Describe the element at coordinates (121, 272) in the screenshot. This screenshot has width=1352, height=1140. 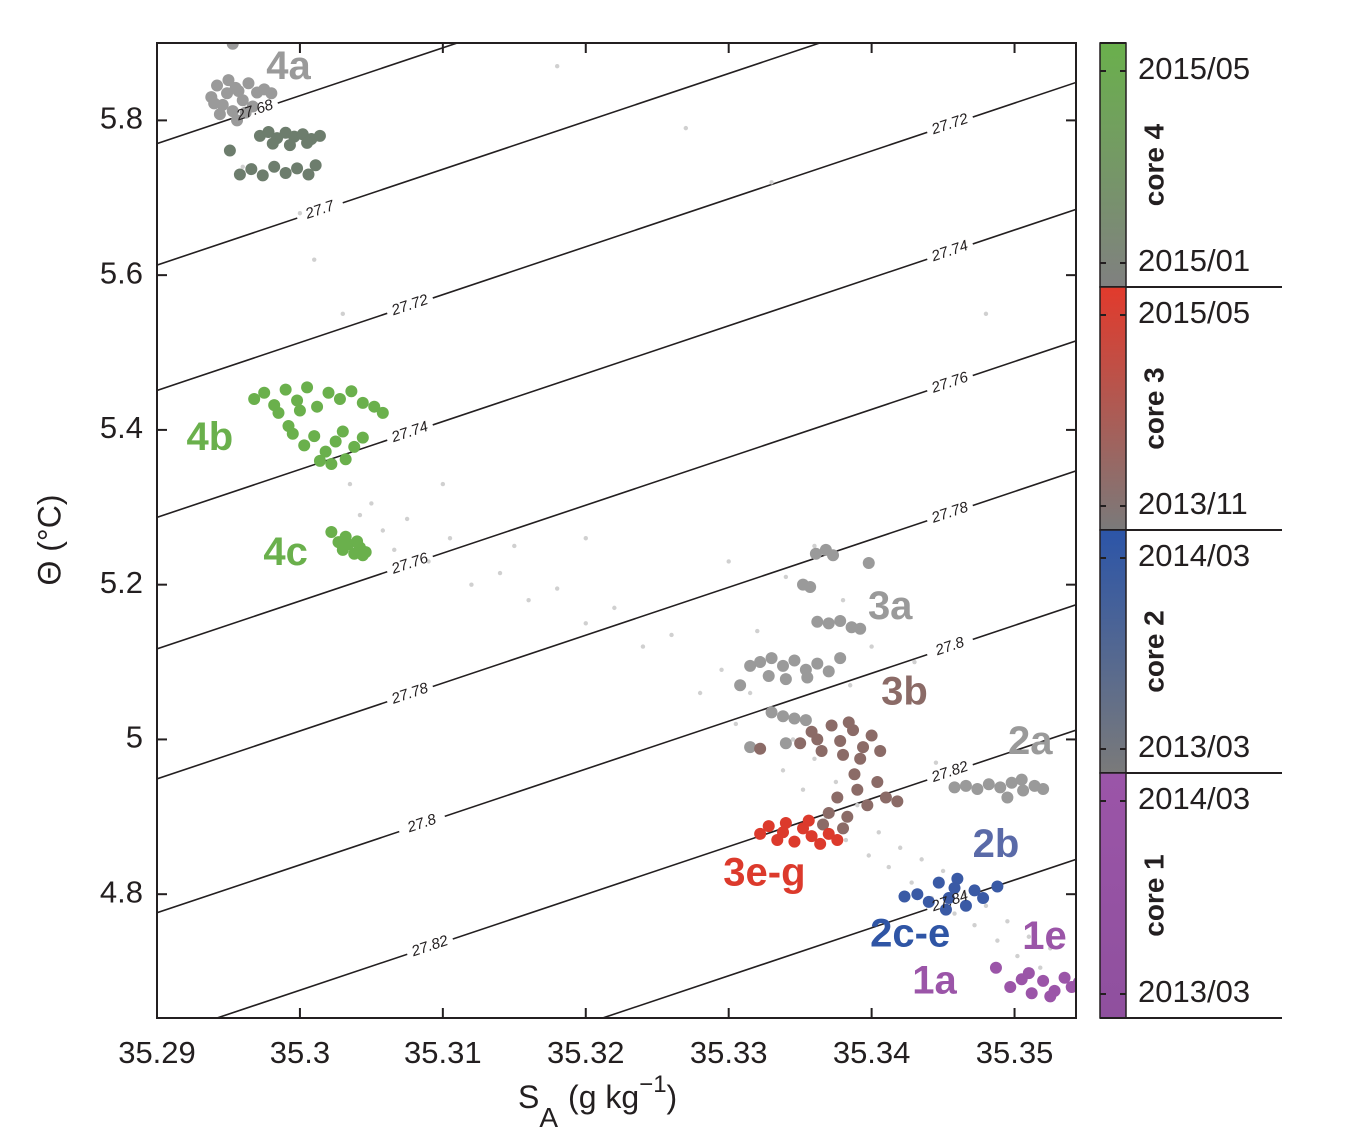
I see `y-tick-label: 5.6` at that location.